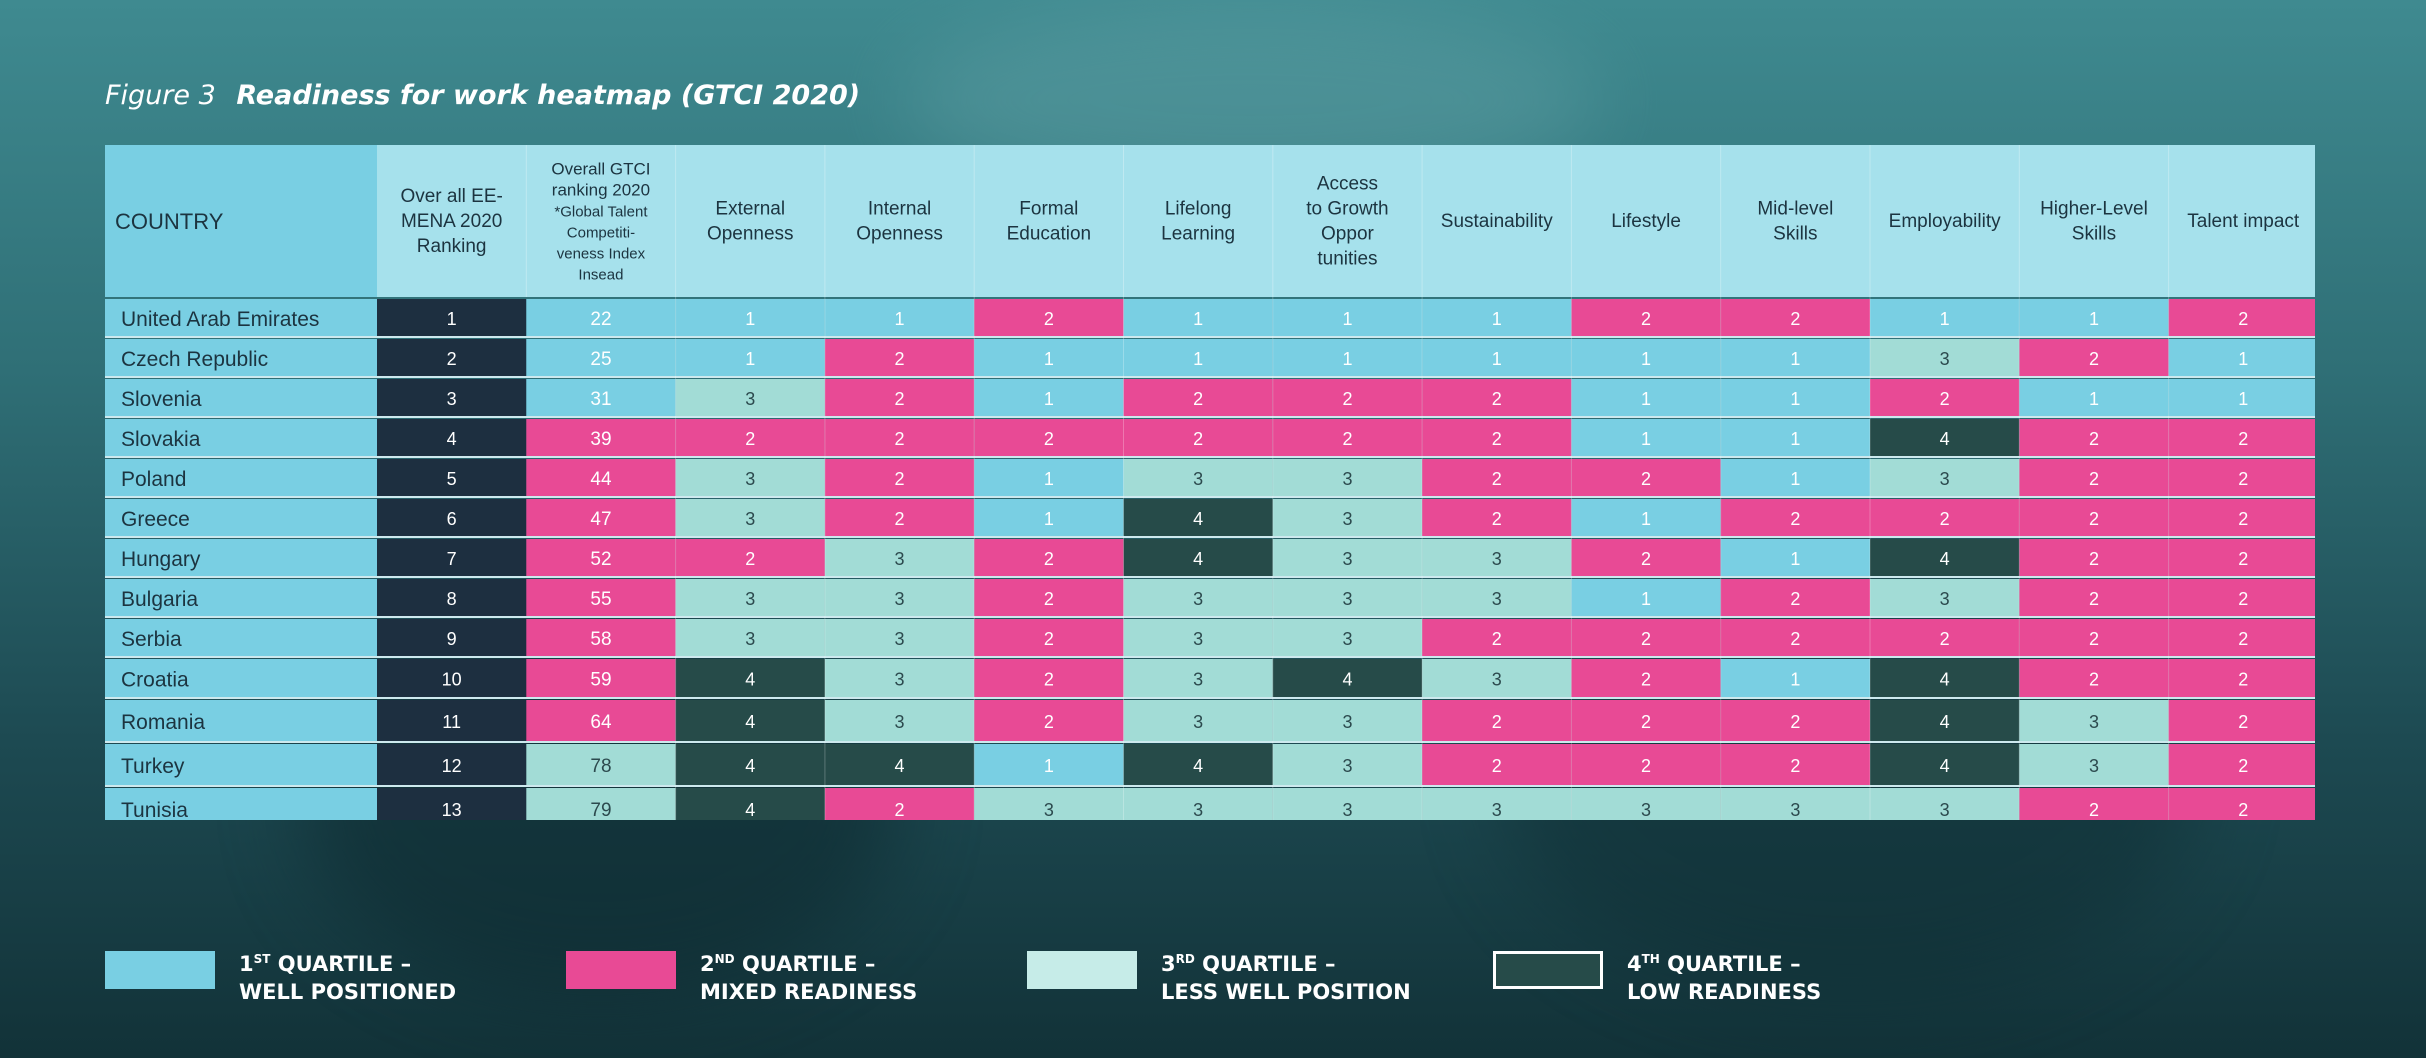  What do you see at coordinates (1198, 209) in the screenshot?
I see `column-header-label: Lifelong` at bounding box center [1198, 209].